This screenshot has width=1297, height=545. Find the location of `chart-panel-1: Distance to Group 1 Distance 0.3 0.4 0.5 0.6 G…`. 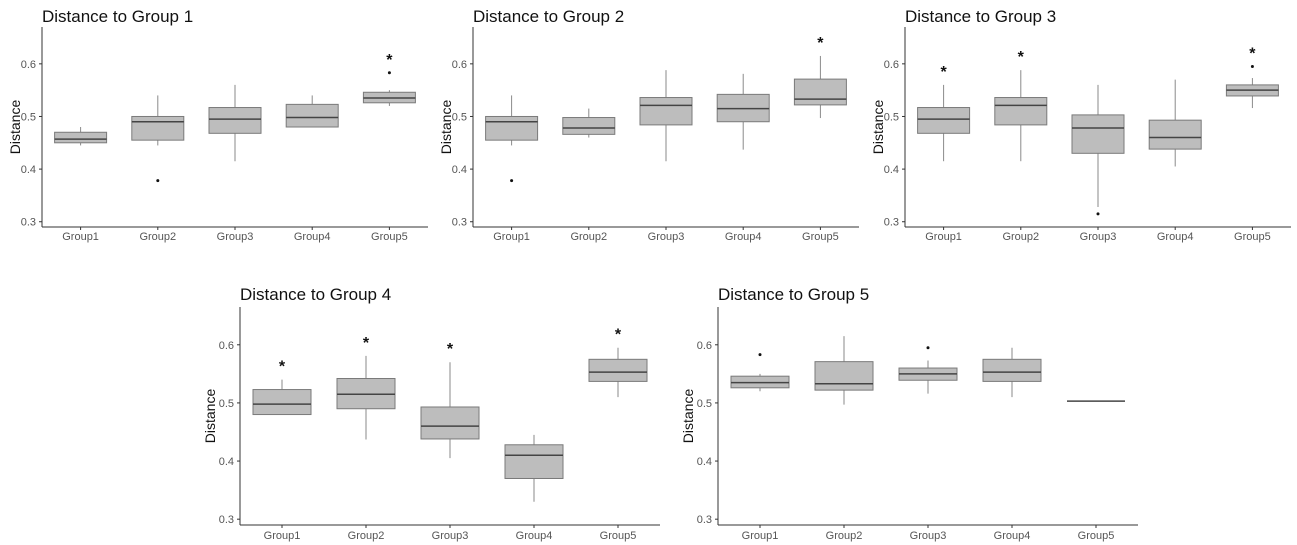

chart-panel-1: Distance to Group 1 Distance 0.3 0.4 0.5 0.6 G… is located at coordinates (217, 125).